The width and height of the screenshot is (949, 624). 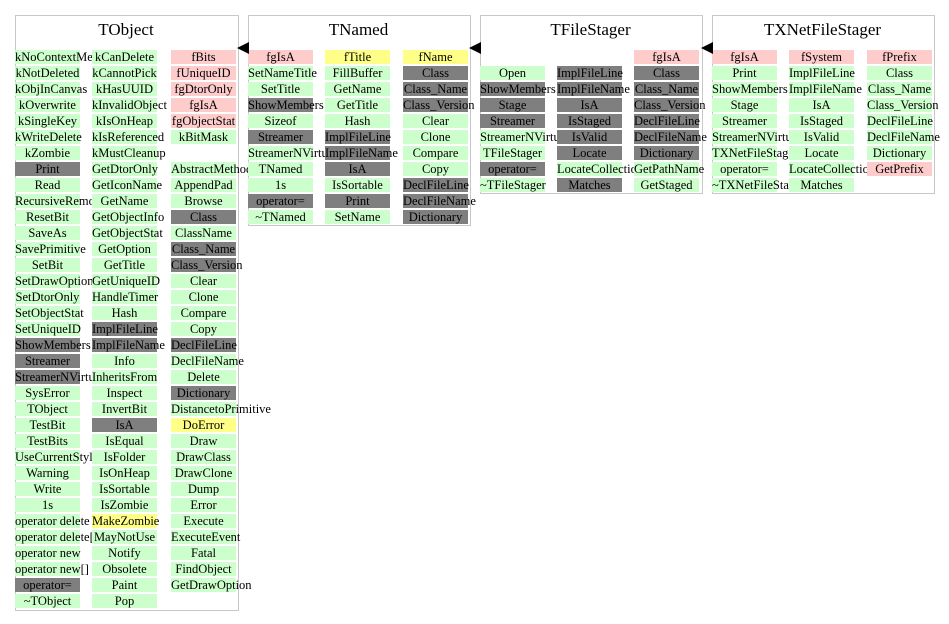 I want to click on member-entry: Write, so click(x=47, y=489).